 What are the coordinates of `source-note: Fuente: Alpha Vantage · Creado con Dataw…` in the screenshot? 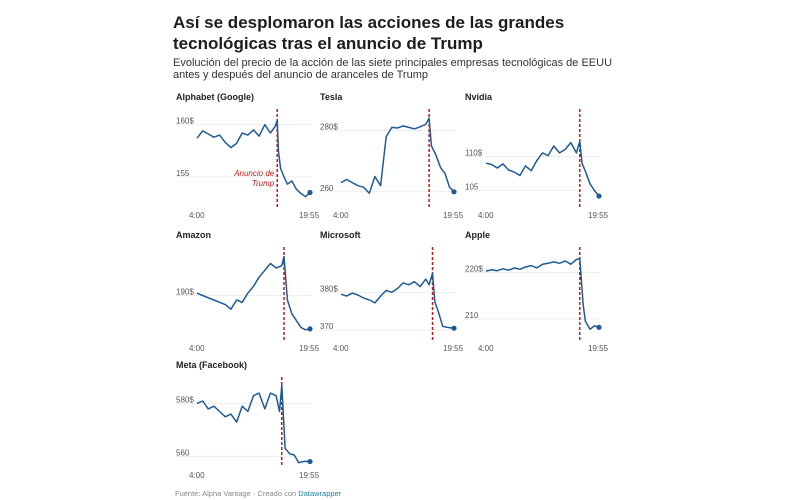 It's located at (258, 493).